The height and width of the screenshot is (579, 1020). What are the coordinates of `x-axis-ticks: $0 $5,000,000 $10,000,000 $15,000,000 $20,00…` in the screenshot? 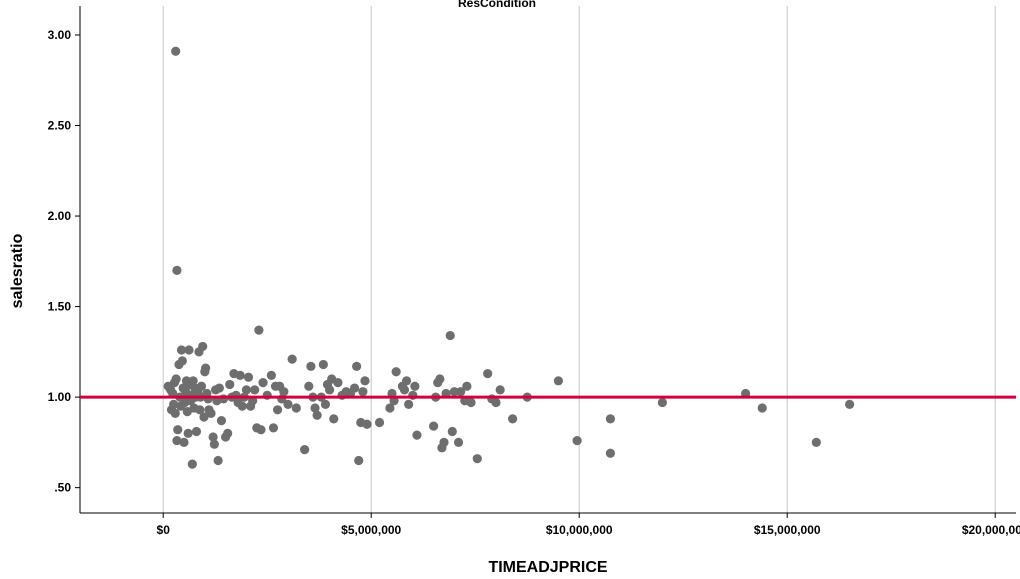 It's located at (588, 525).